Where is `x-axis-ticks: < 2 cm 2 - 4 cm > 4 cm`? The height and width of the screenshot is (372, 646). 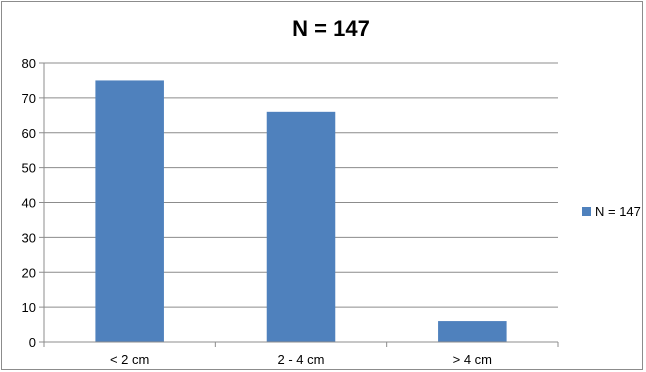 x-axis-ticks: < 2 cm 2 - 4 cm > 4 cm is located at coordinates (301, 354).